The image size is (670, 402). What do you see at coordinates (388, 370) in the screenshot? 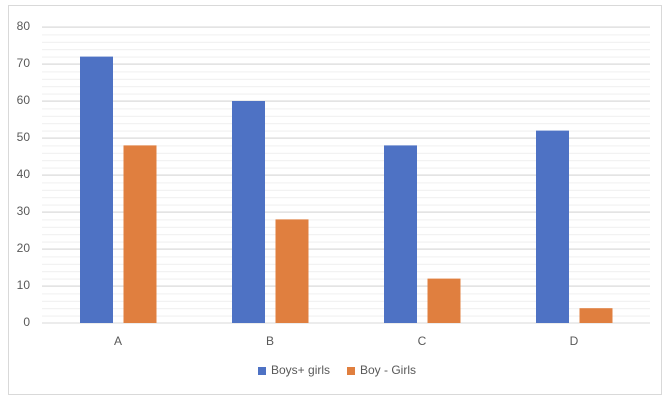
I see `legend-label: Boy - Girls` at bounding box center [388, 370].